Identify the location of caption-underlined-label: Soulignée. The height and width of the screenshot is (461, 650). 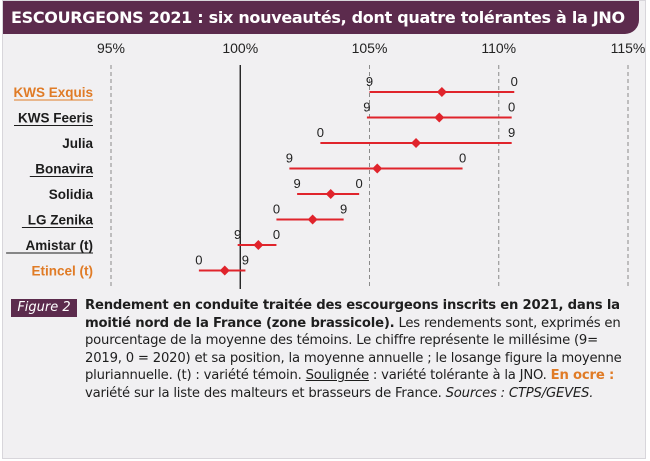
(337, 376).